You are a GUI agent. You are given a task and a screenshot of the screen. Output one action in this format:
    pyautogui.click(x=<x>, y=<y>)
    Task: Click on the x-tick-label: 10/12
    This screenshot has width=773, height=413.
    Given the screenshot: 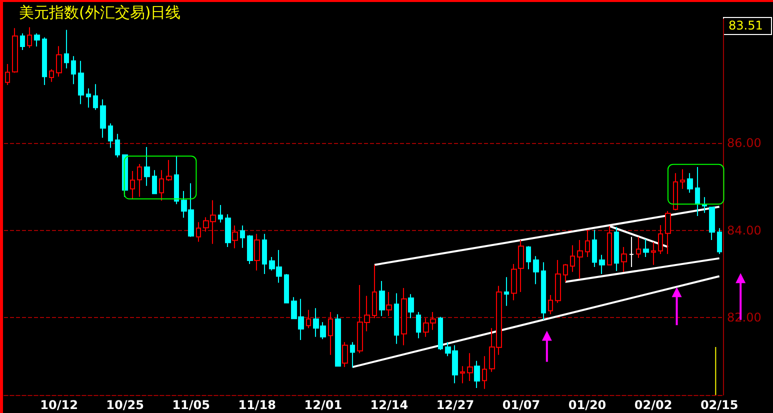 What is the action you would take?
    pyautogui.click(x=59, y=405)
    